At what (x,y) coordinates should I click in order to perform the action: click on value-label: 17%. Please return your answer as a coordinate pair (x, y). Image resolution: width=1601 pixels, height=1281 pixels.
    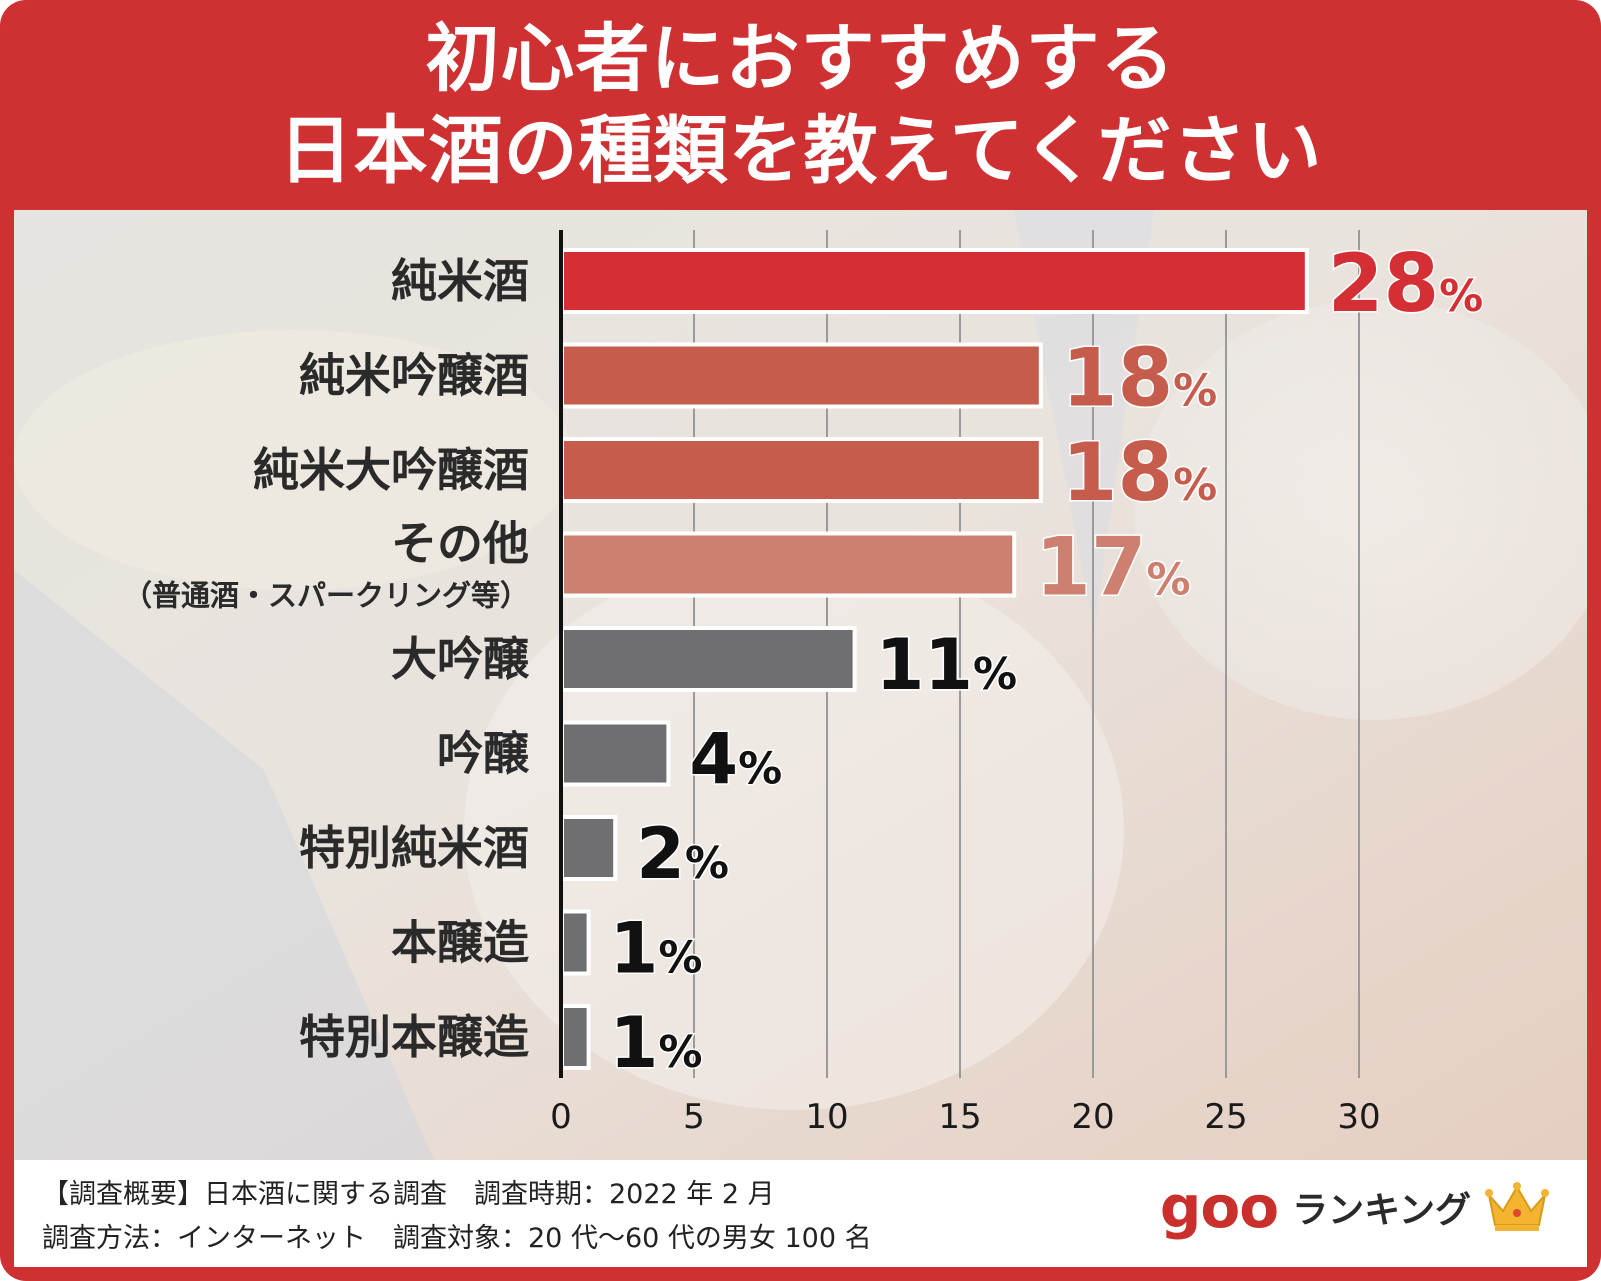
    Looking at the image, I should click on (1112, 567).